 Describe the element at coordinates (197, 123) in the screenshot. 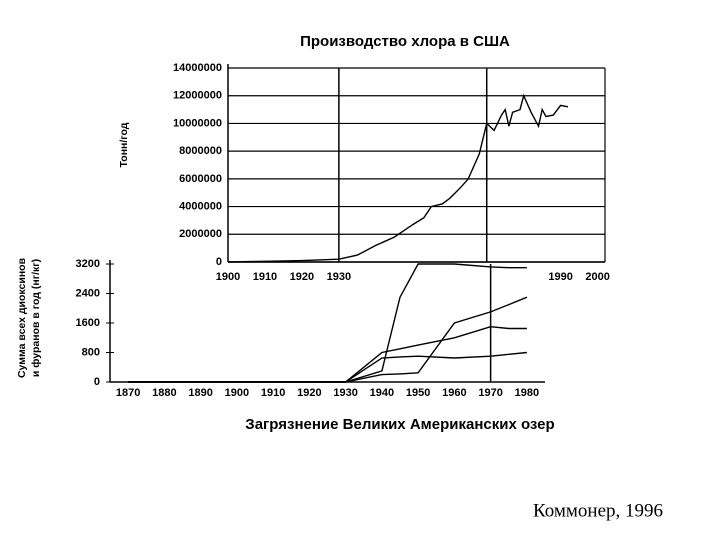

I see `y-tick-label: 10000000` at that location.